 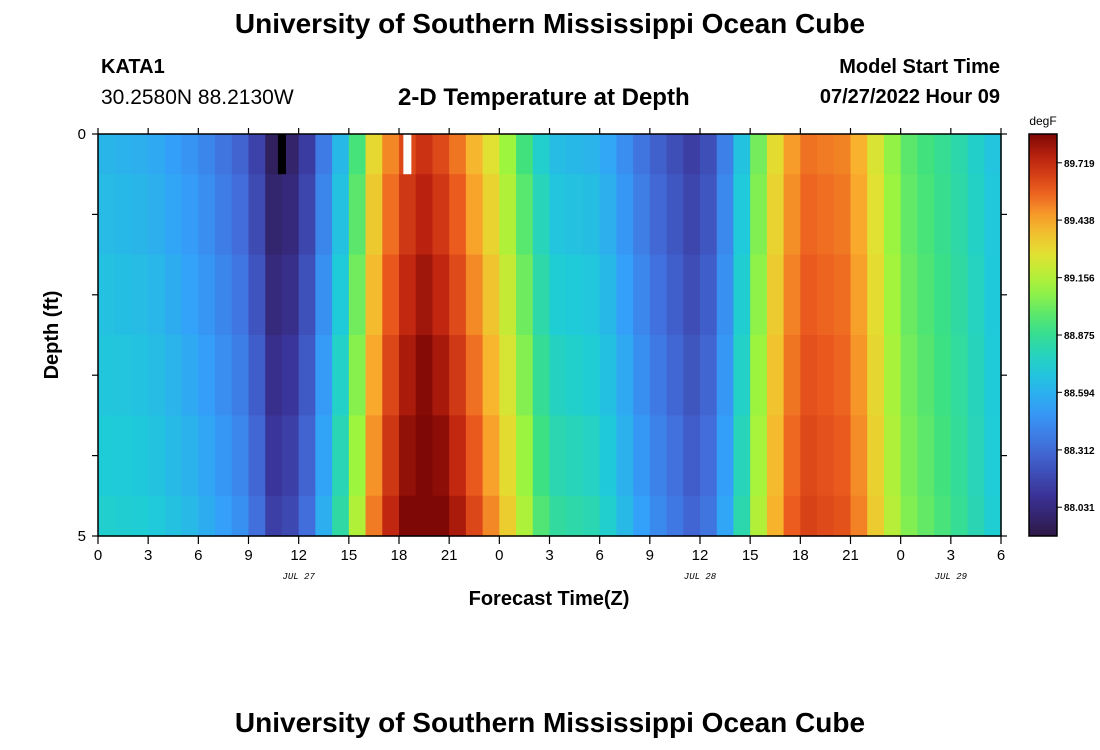 I want to click on date-label: JUL 29, so click(x=951, y=577).